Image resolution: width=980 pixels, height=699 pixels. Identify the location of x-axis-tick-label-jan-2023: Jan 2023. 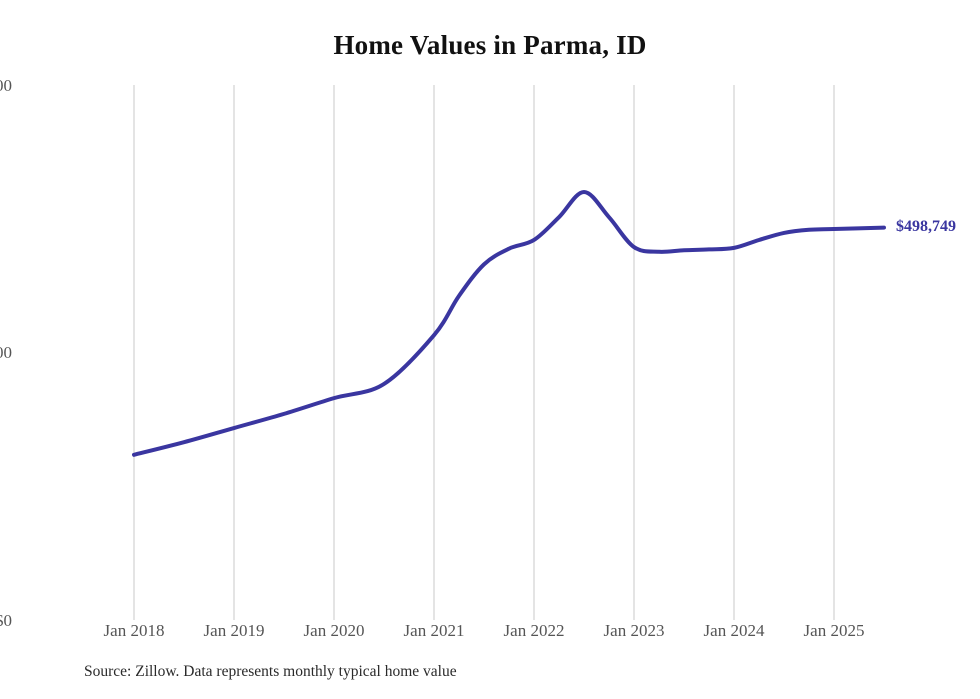
(634, 630).